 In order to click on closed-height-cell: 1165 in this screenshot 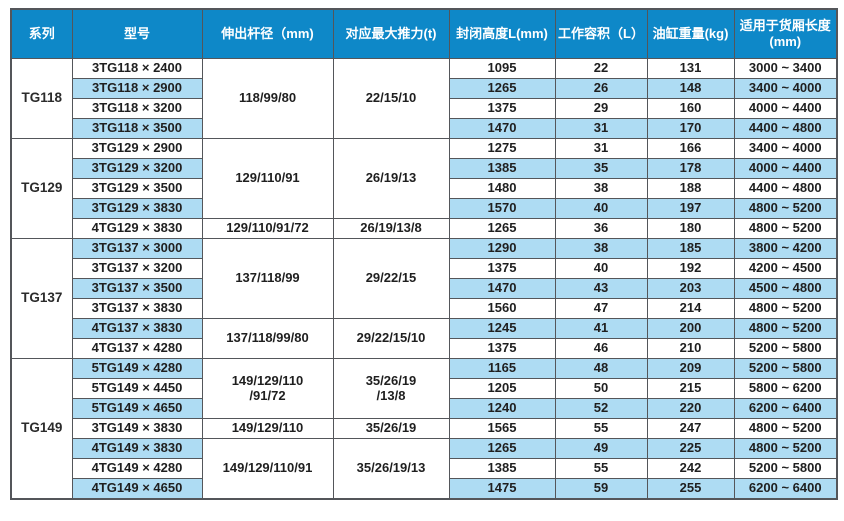, I will do `click(502, 368)`.